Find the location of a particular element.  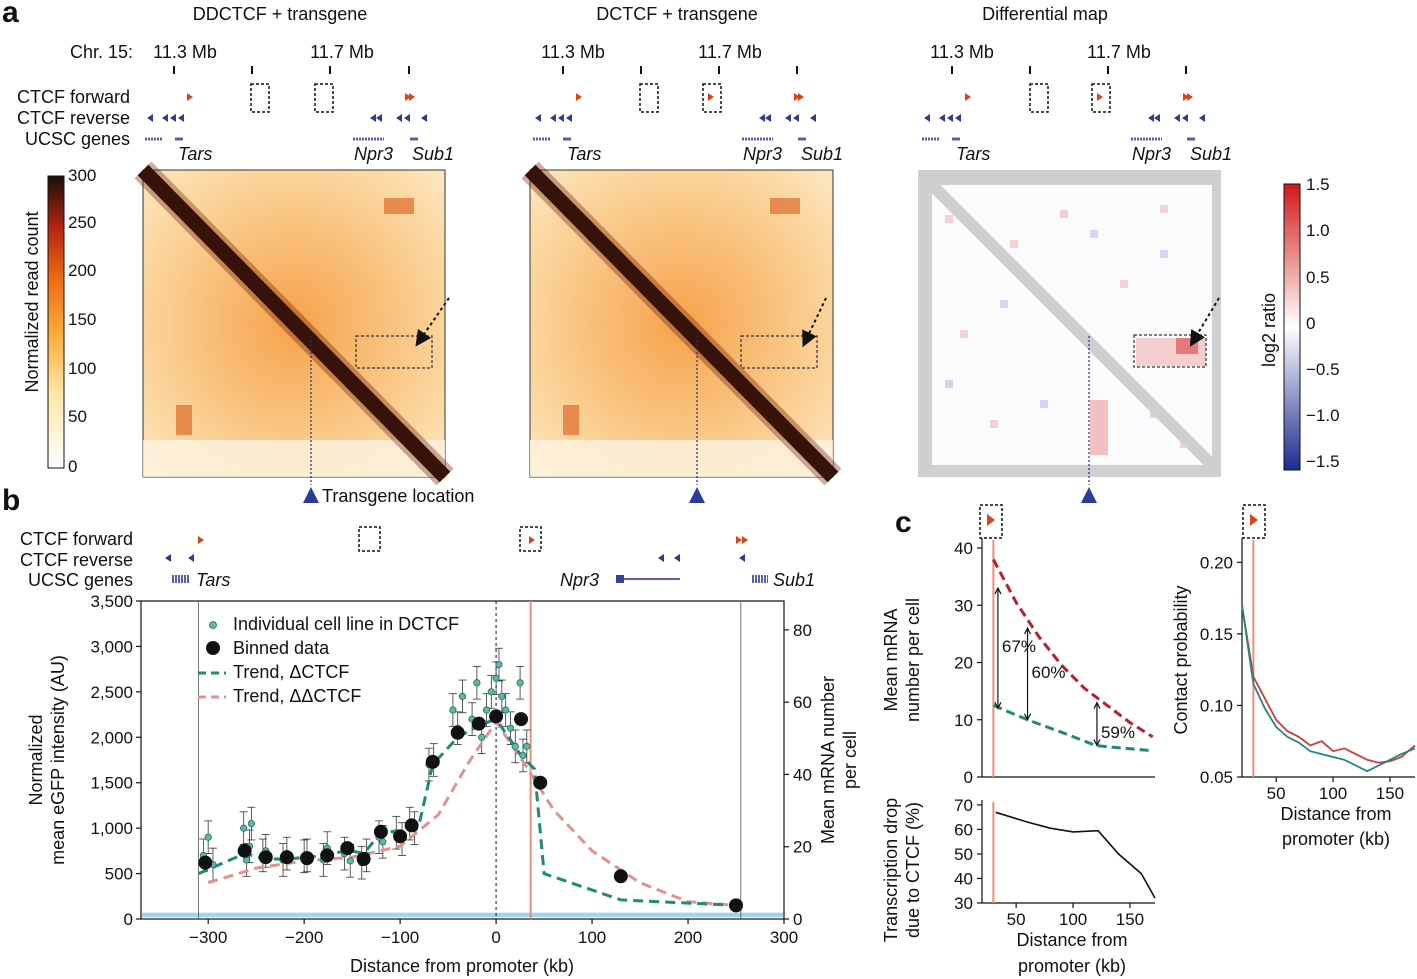

y-right-tick-label: 60 is located at coordinates (802, 702).